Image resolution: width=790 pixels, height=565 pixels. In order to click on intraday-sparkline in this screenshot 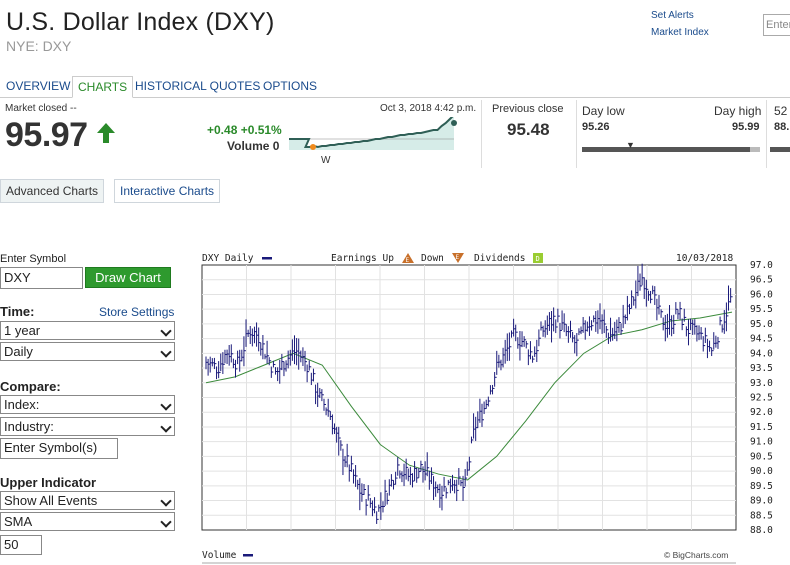, I will do `click(373, 133)`.